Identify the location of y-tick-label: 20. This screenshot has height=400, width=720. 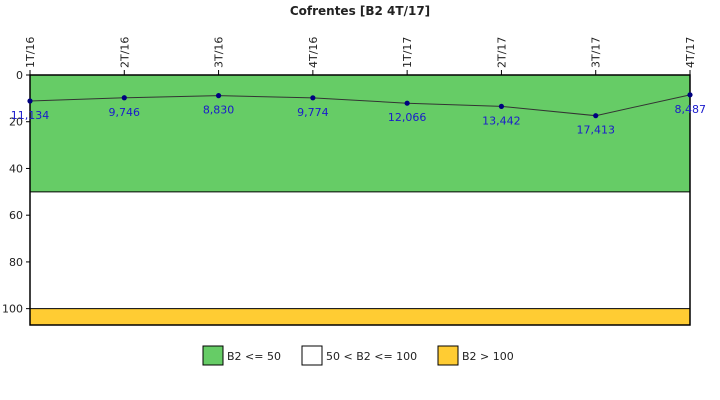
(16, 122).